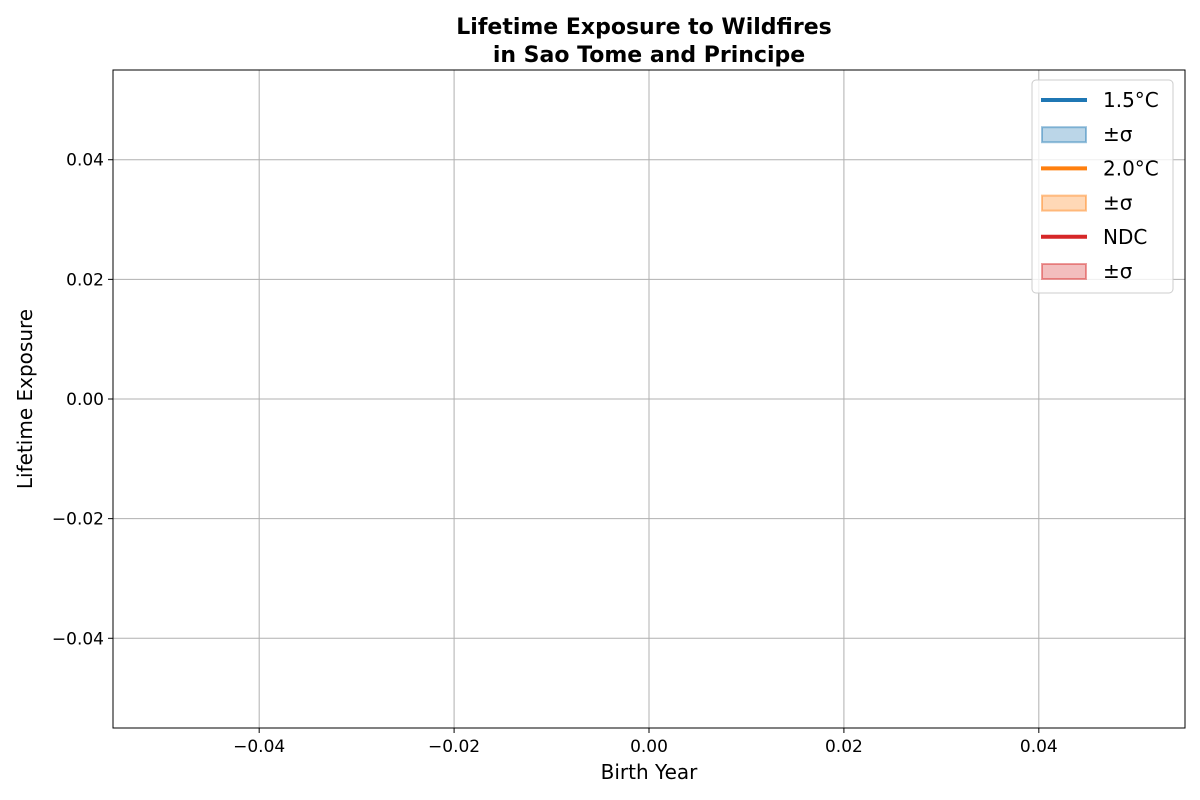  What do you see at coordinates (1094, 237) in the screenshot?
I see `legend-entry: NDC` at bounding box center [1094, 237].